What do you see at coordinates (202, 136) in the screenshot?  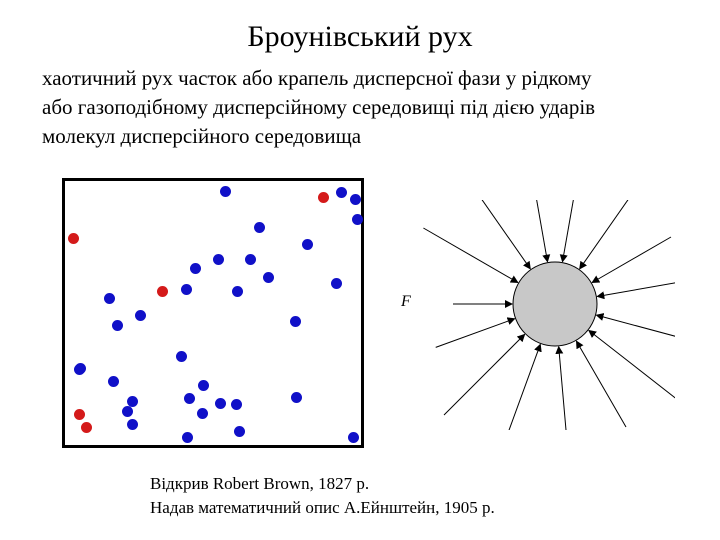 I see `definition-line: молекул дисперсійного середовища` at bounding box center [202, 136].